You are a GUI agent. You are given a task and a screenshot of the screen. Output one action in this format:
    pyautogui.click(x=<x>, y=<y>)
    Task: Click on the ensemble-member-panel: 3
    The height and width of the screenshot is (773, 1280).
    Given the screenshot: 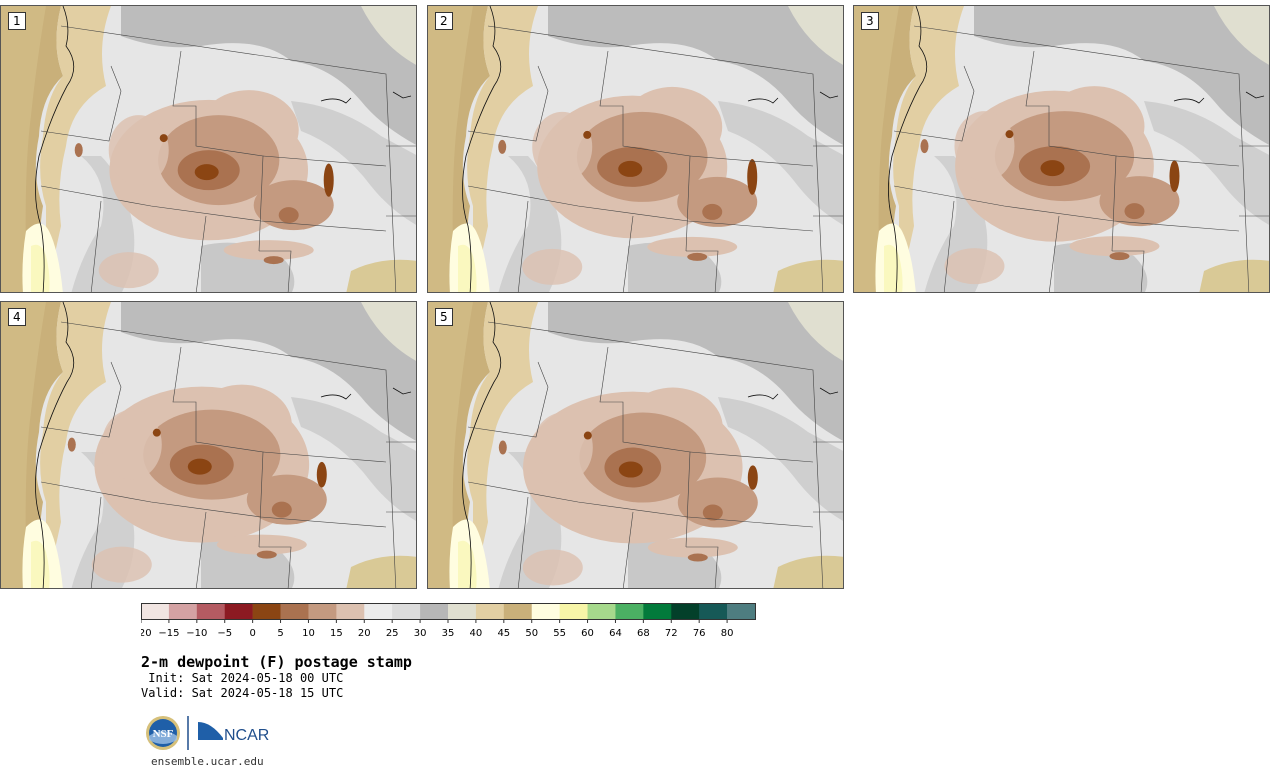 What is the action you would take?
    pyautogui.click(x=1061, y=149)
    